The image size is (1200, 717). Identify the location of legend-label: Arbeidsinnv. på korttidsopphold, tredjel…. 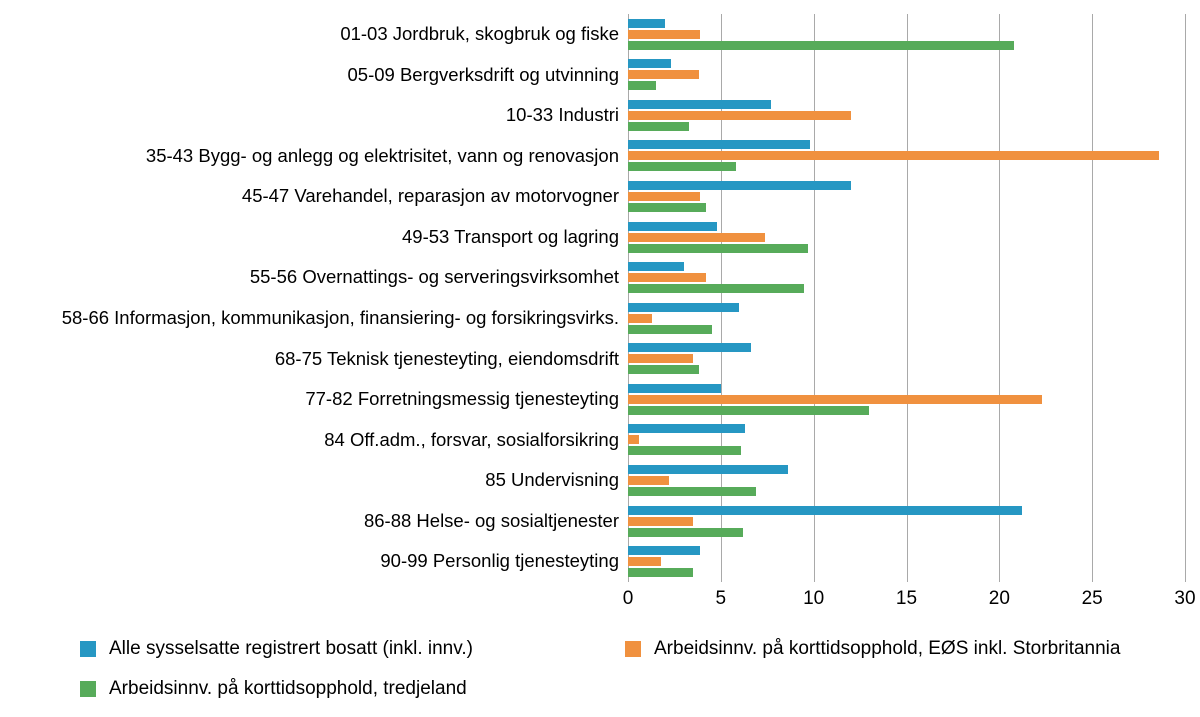
(288, 688).